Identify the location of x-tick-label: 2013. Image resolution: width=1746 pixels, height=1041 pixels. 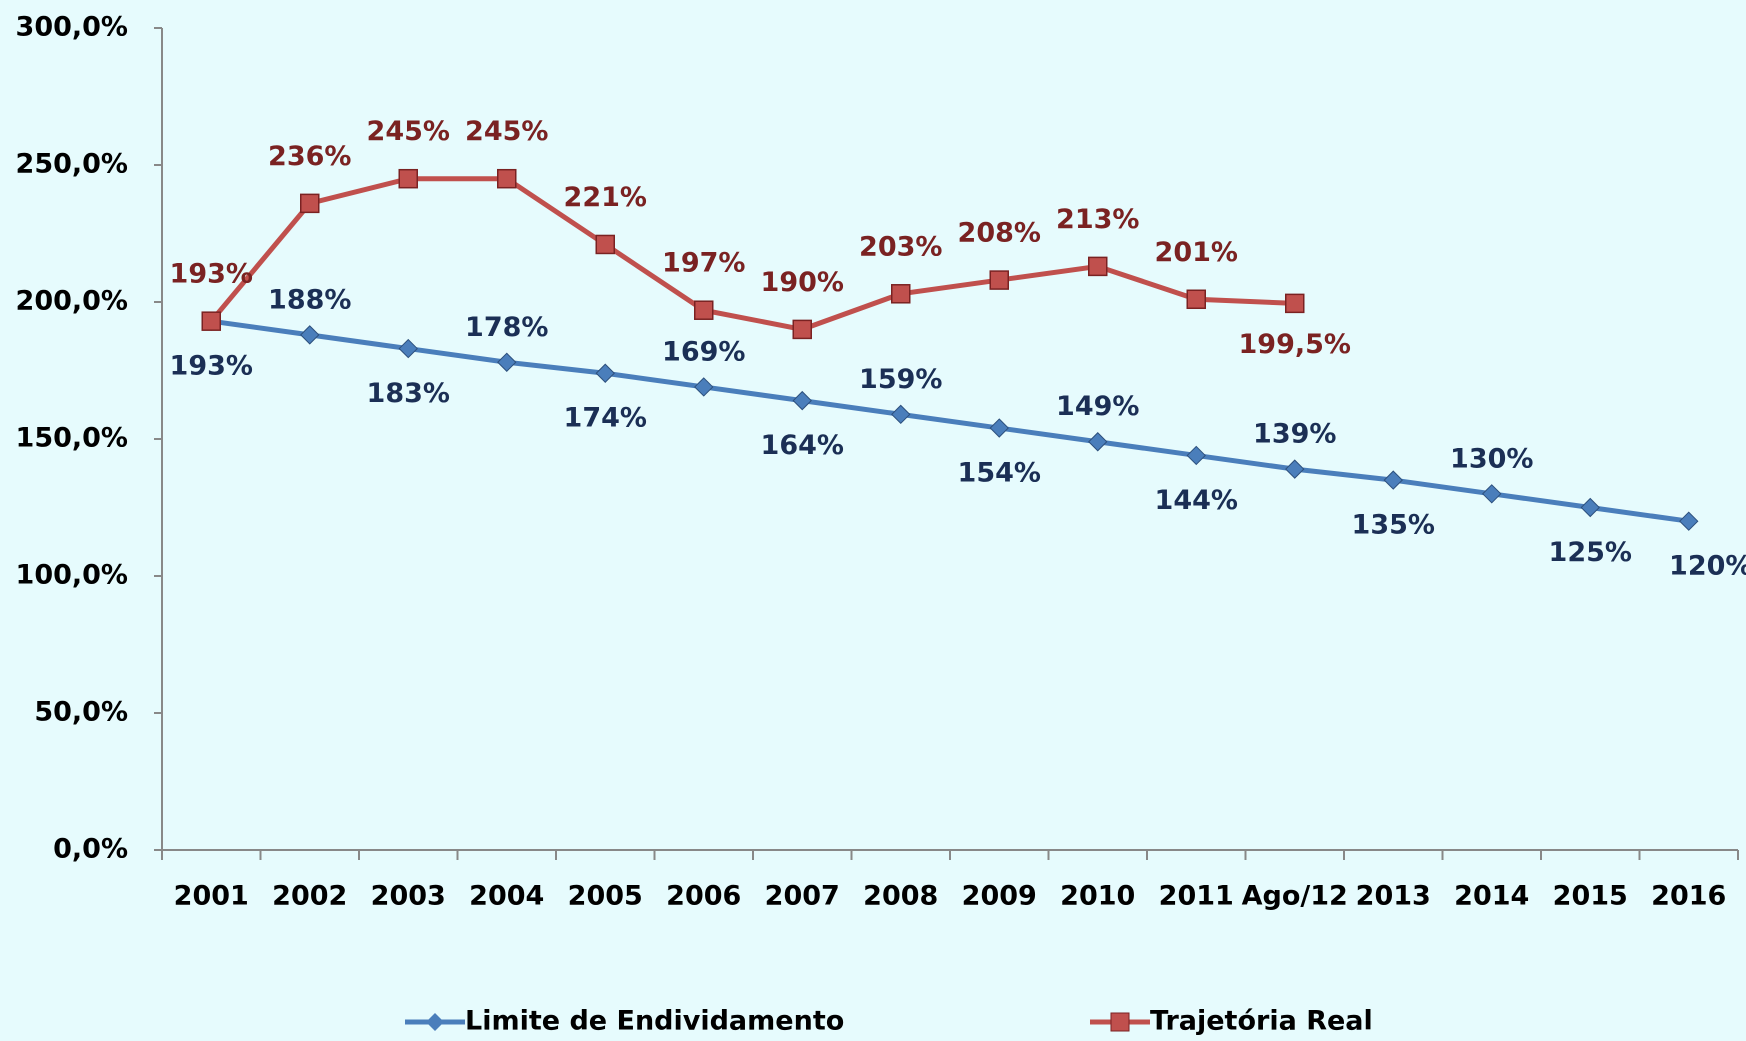
(1393, 896).